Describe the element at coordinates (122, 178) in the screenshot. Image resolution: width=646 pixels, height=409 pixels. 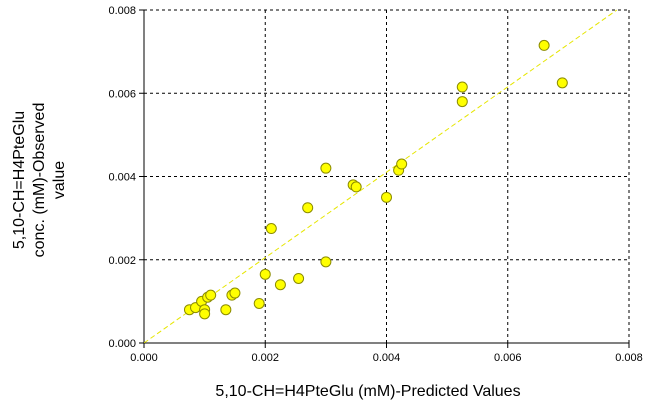
I see `y-tick-label: 0.004` at that location.